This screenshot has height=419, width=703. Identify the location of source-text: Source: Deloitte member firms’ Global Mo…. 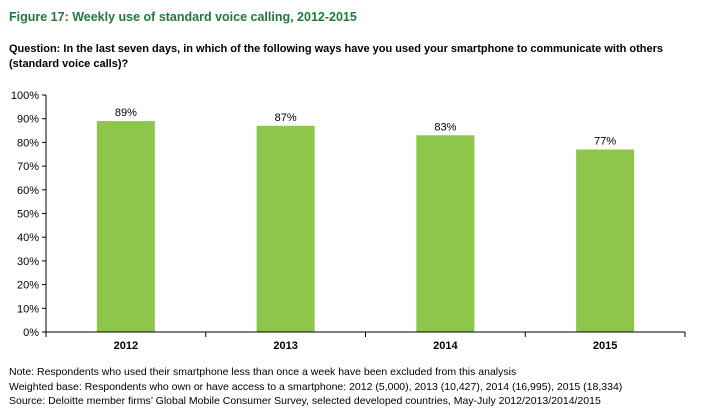
(305, 401).